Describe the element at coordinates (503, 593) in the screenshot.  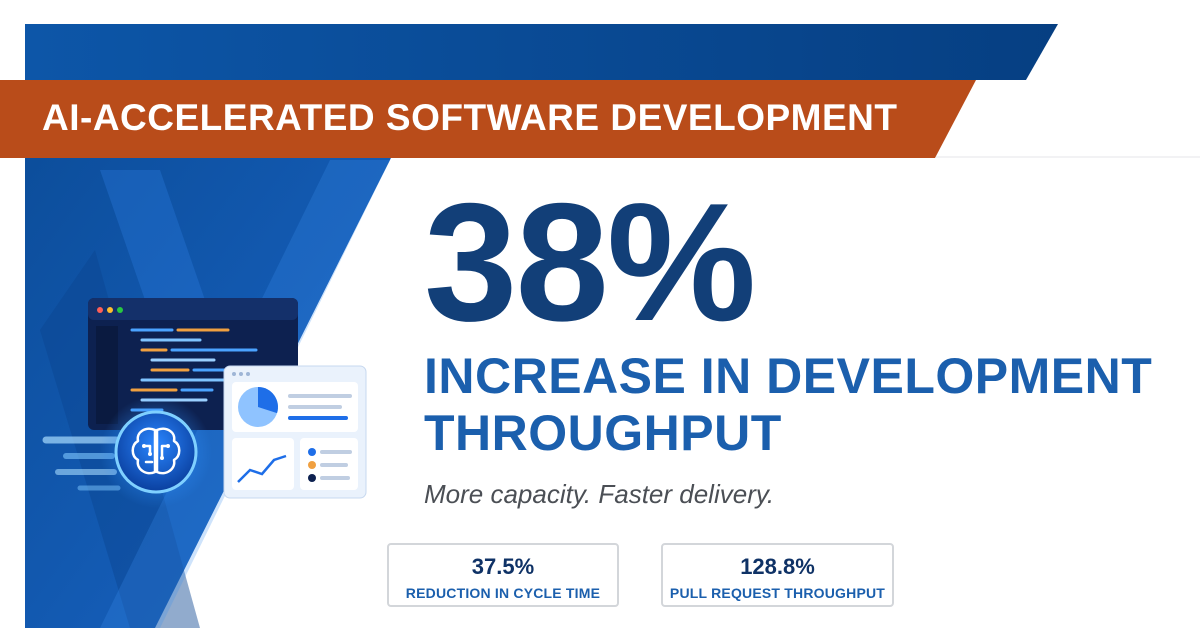
I see `stat-label: REDUCTION IN CYCLE TIME` at that location.